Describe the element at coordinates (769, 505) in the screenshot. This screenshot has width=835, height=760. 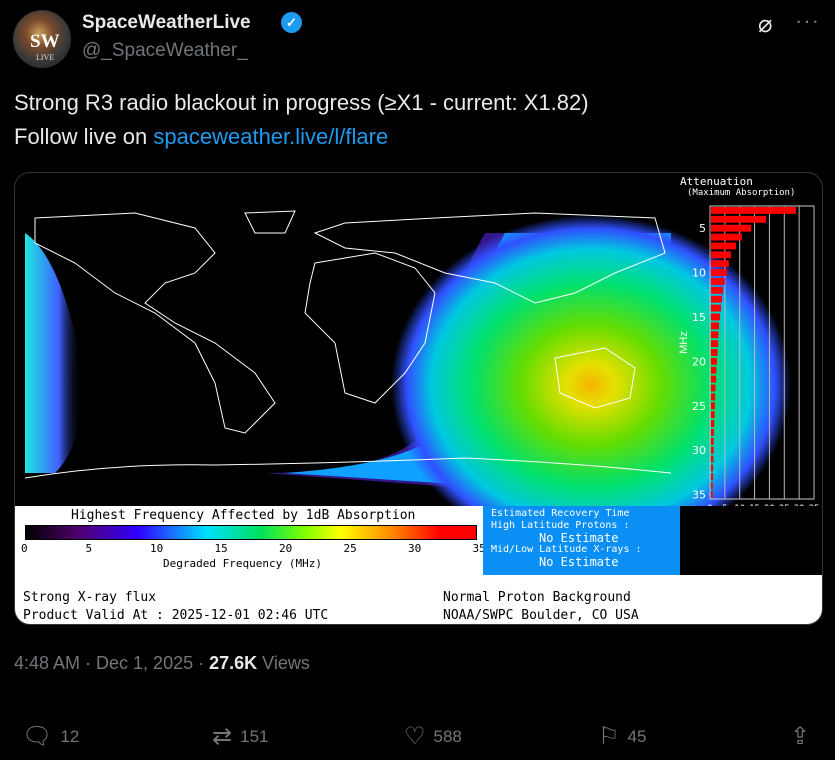
I see `x-tick-label: 20` at that location.